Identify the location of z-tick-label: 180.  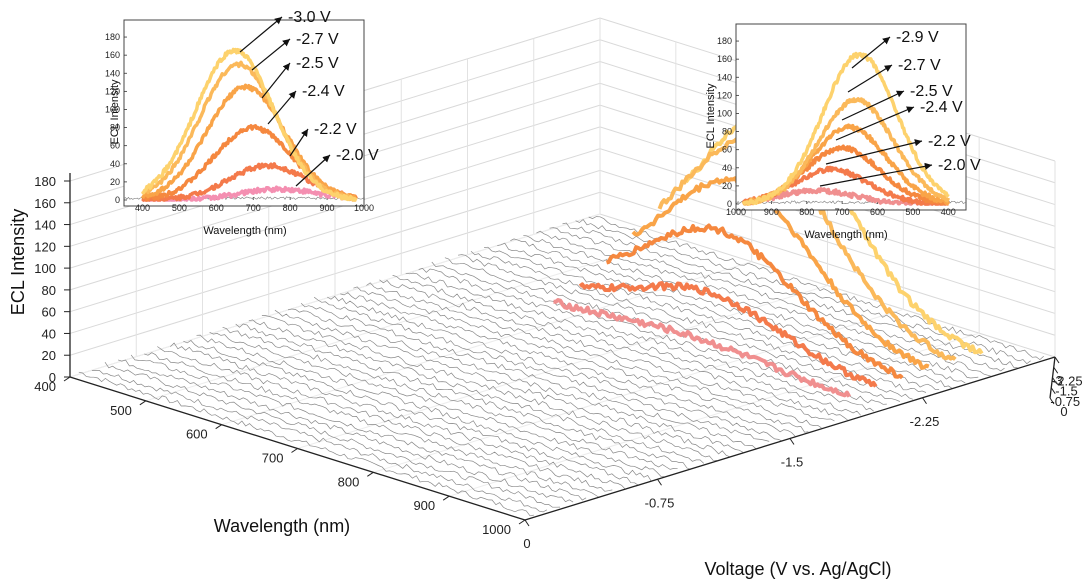
(45, 181).